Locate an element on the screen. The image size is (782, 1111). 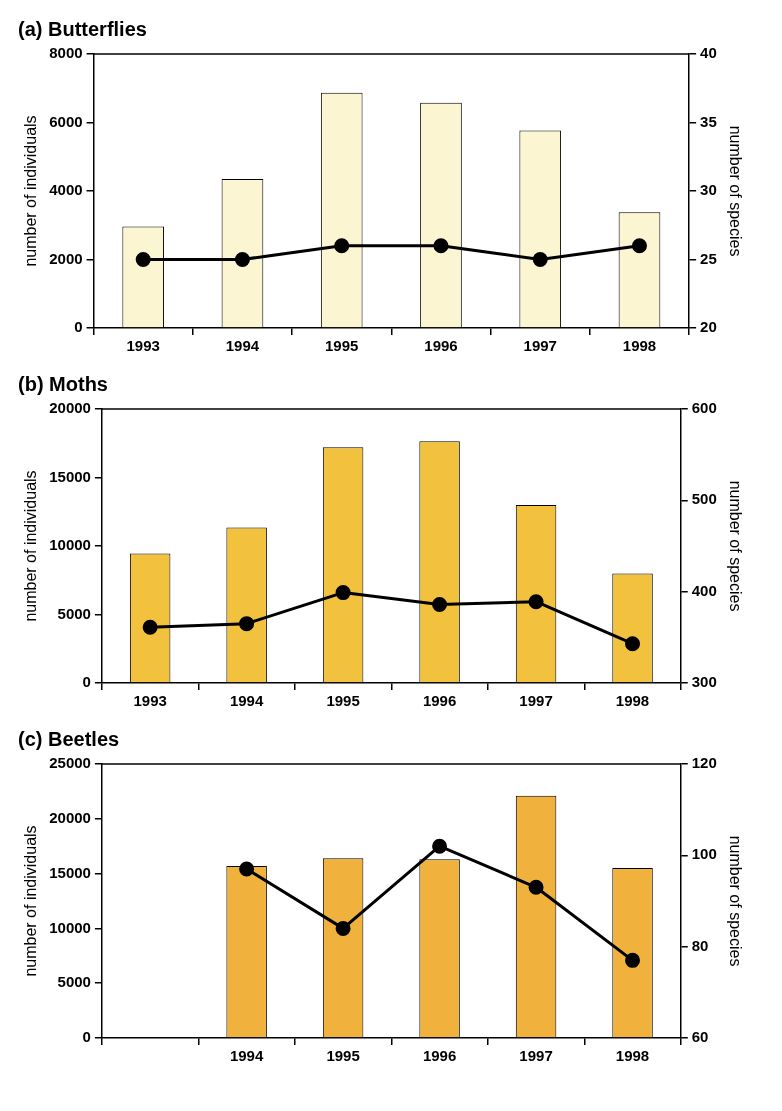
y-tick-label: 8000 is located at coordinates (66, 53).